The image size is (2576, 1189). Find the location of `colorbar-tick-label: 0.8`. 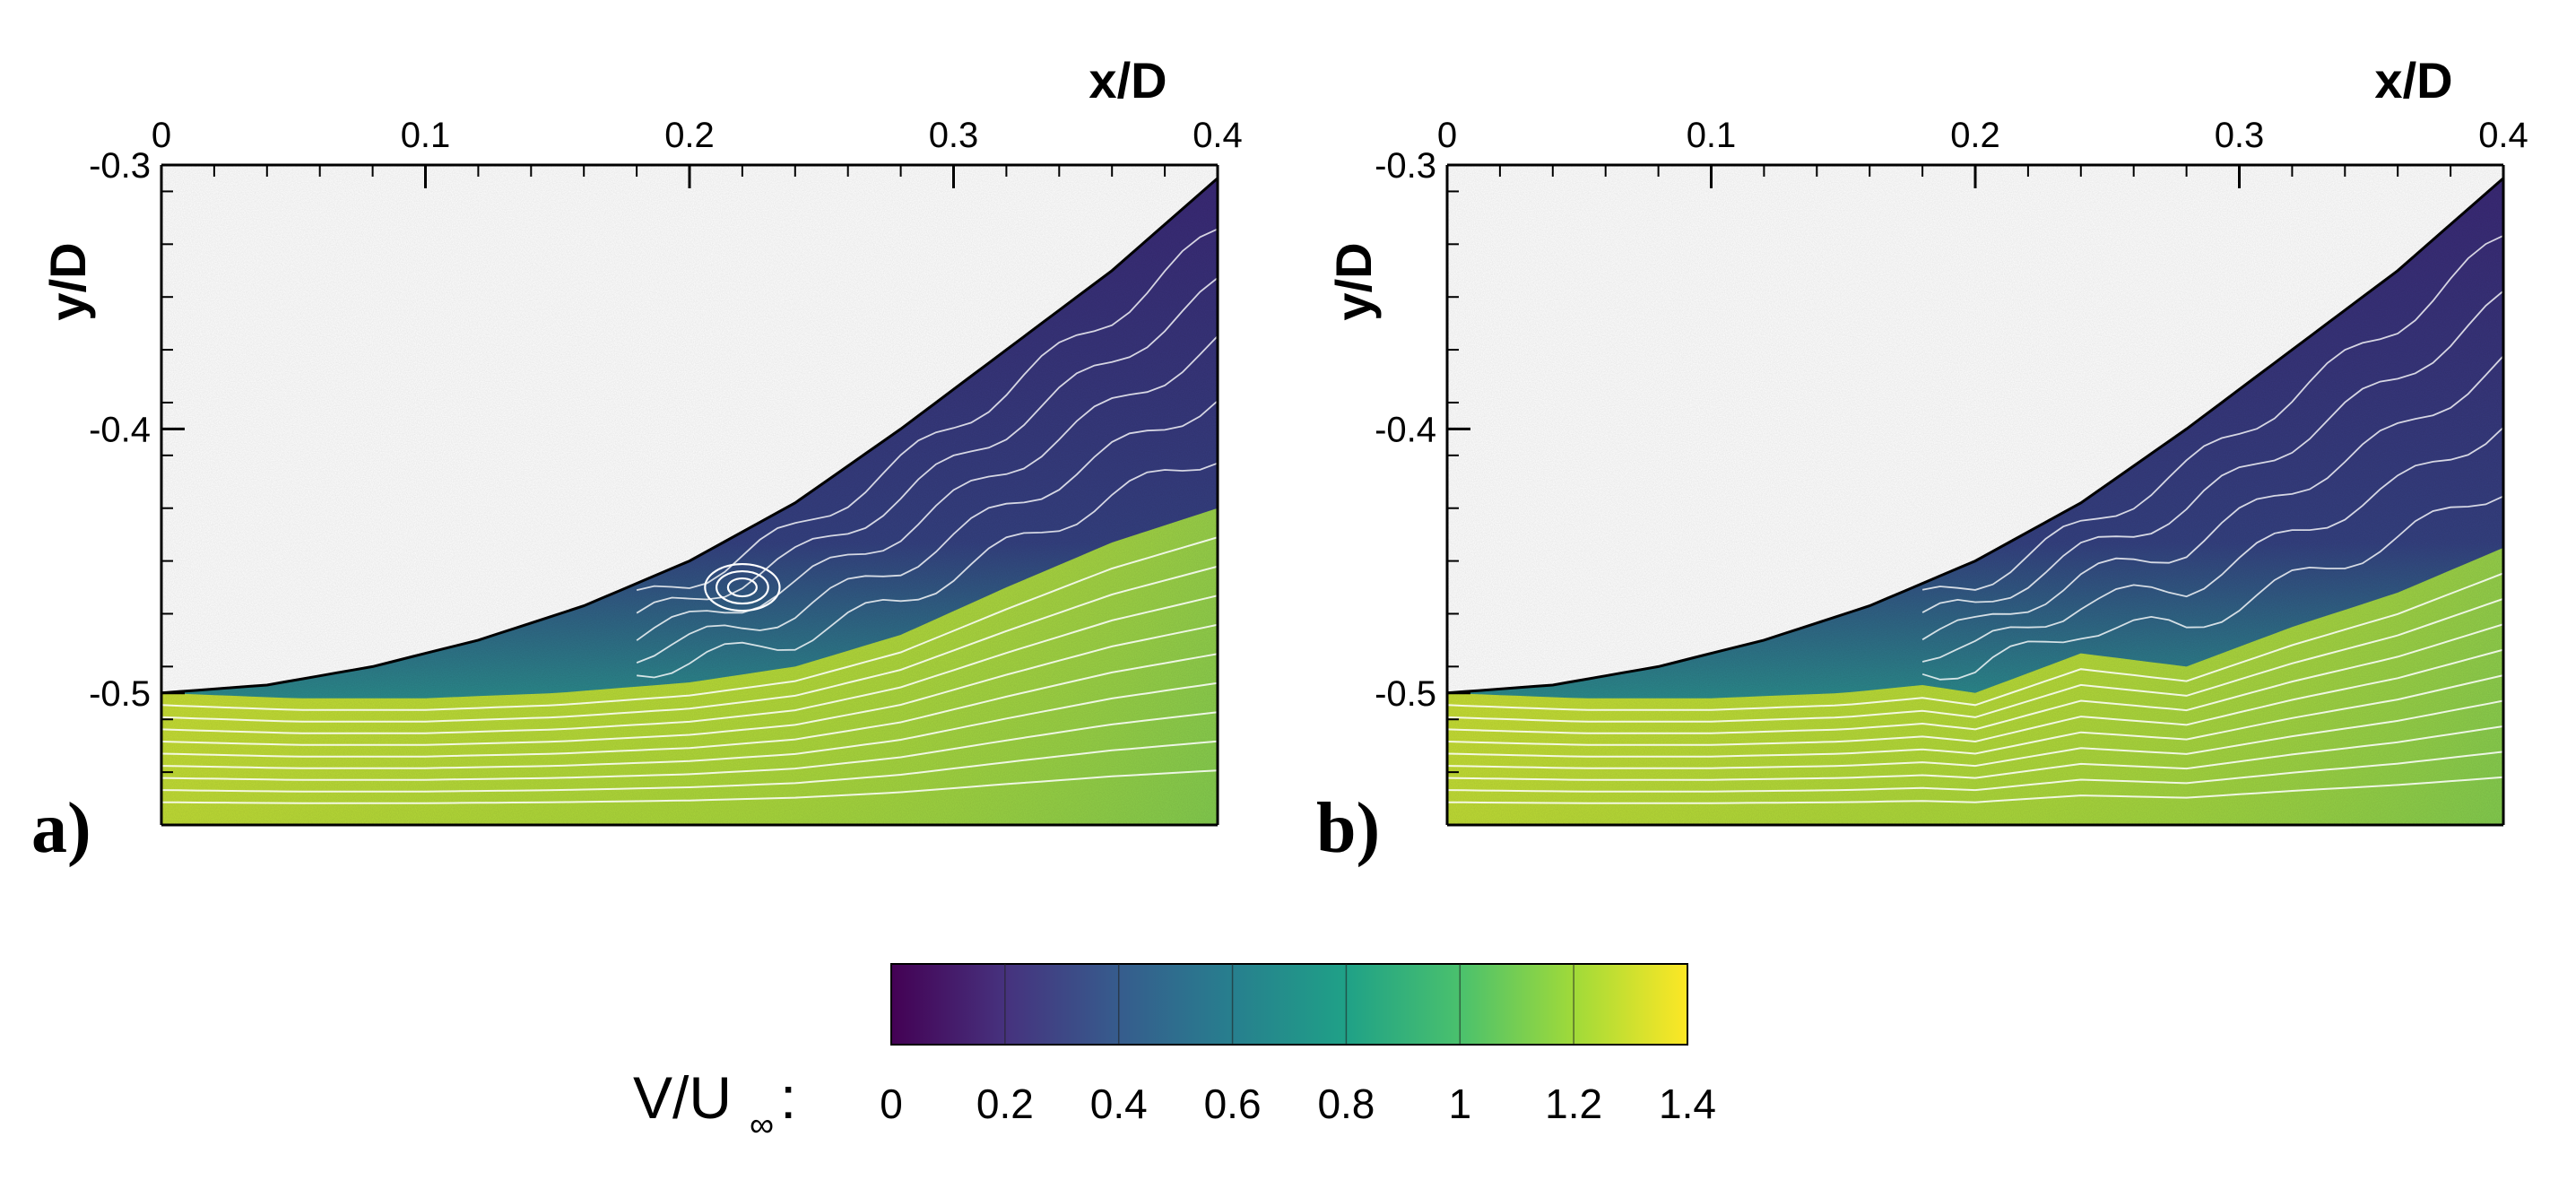

colorbar-tick-label: 0.8 is located at coordinates (1346, 1104).